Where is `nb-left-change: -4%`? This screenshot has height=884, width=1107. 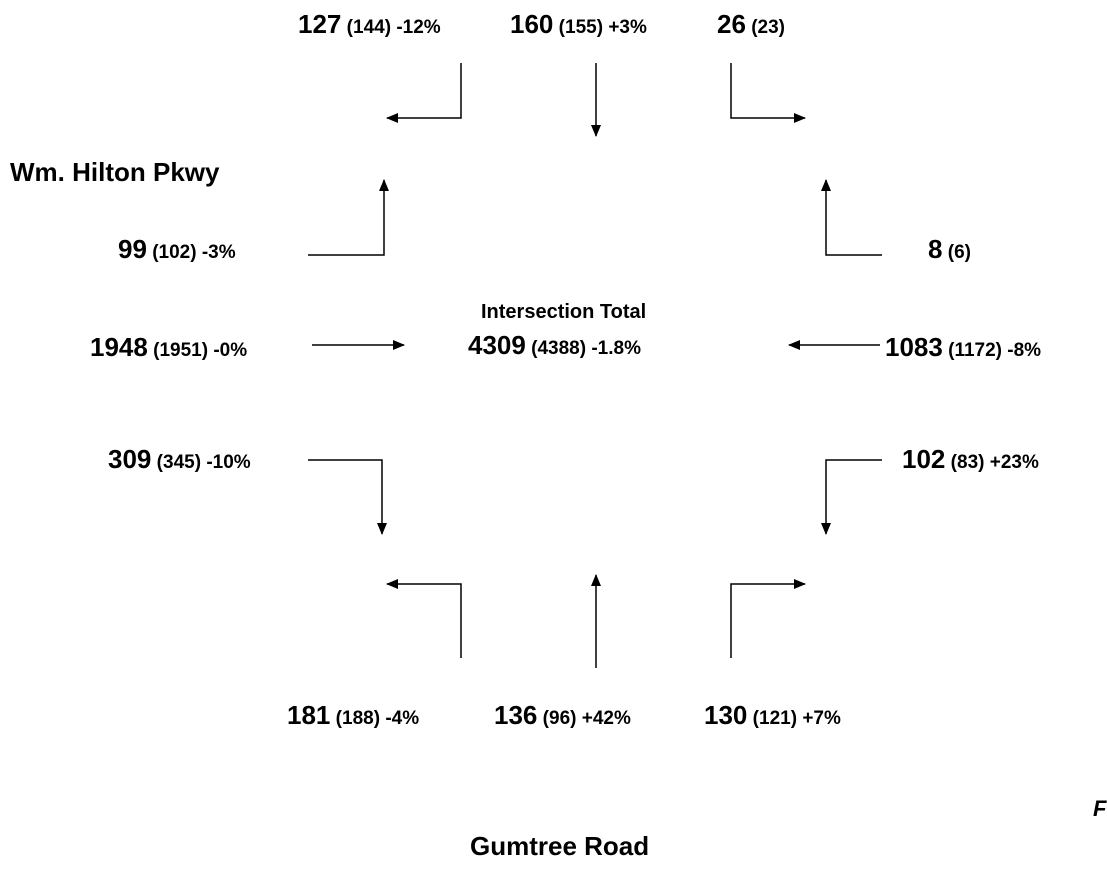
nb-left-change: -4% is located at coordinates (402, 718).